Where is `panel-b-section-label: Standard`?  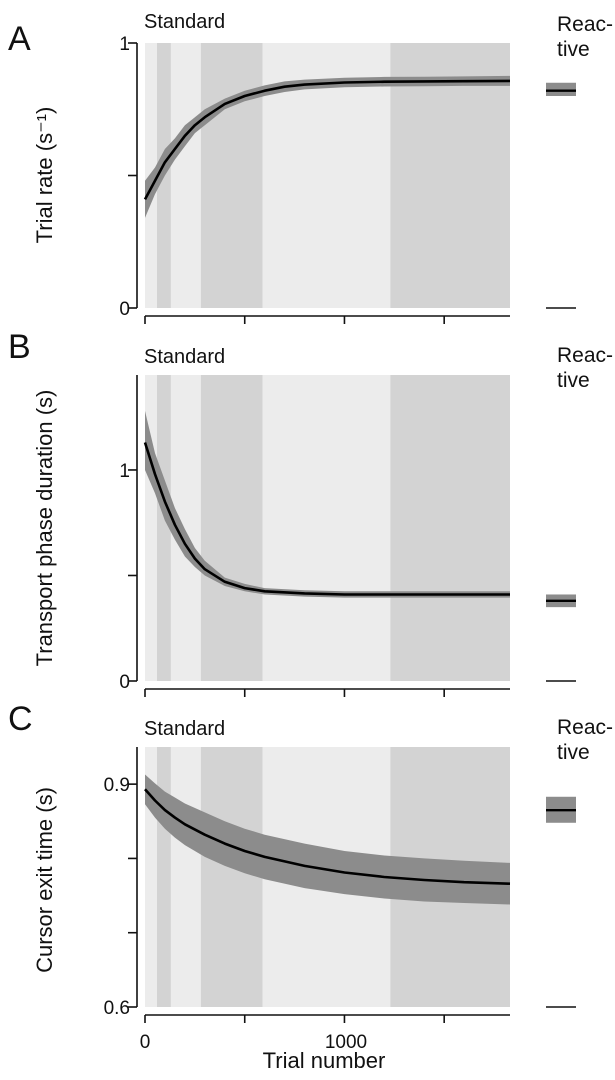 panel-b-section-label: Standard is located at coordinates (184, 357).